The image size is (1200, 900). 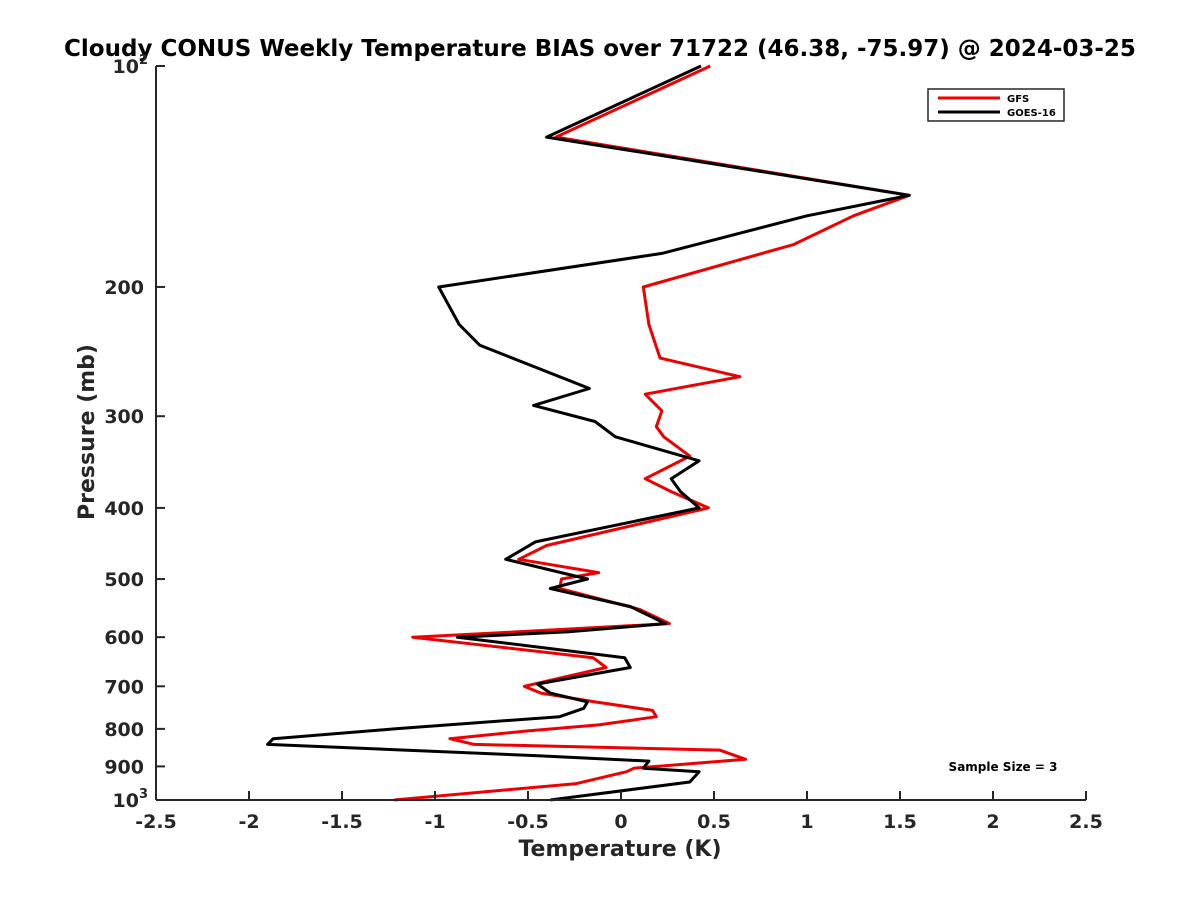 What do you see at coordinates (124, 288) in the screenshot?
I see `y-tick-label: 200` at bounding box center [124, 288].